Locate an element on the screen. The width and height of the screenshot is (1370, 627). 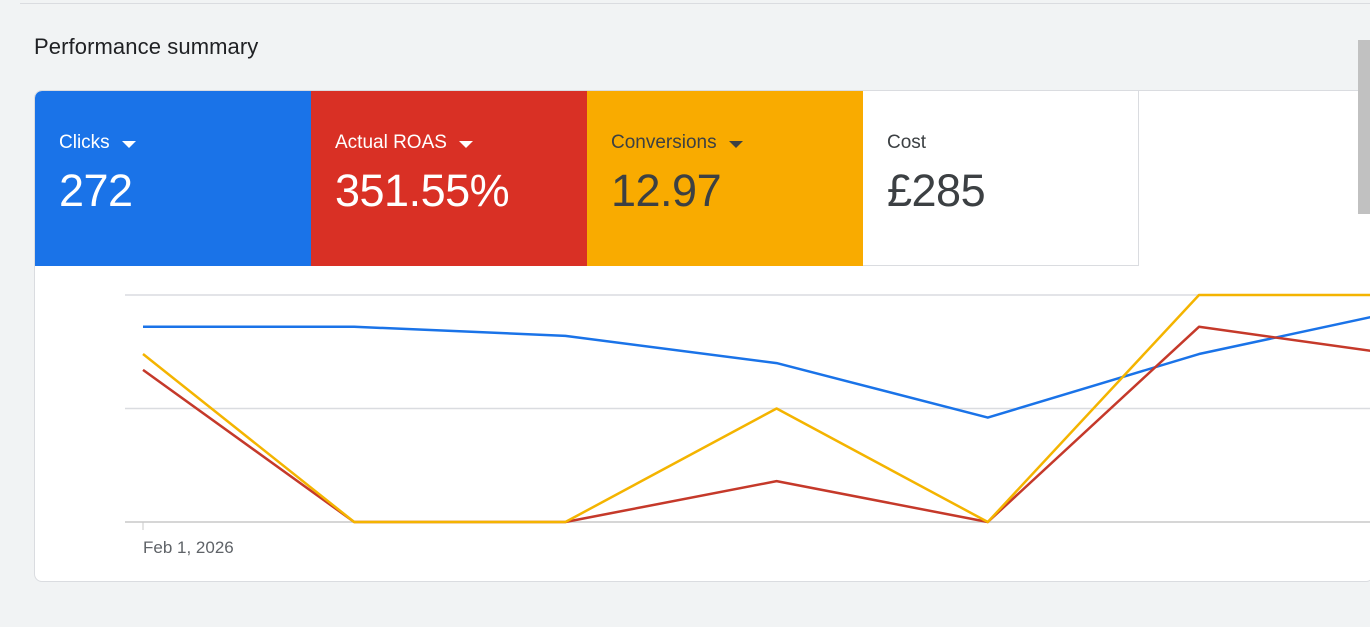
series-line-clicks is located at coordinates (756, 367).